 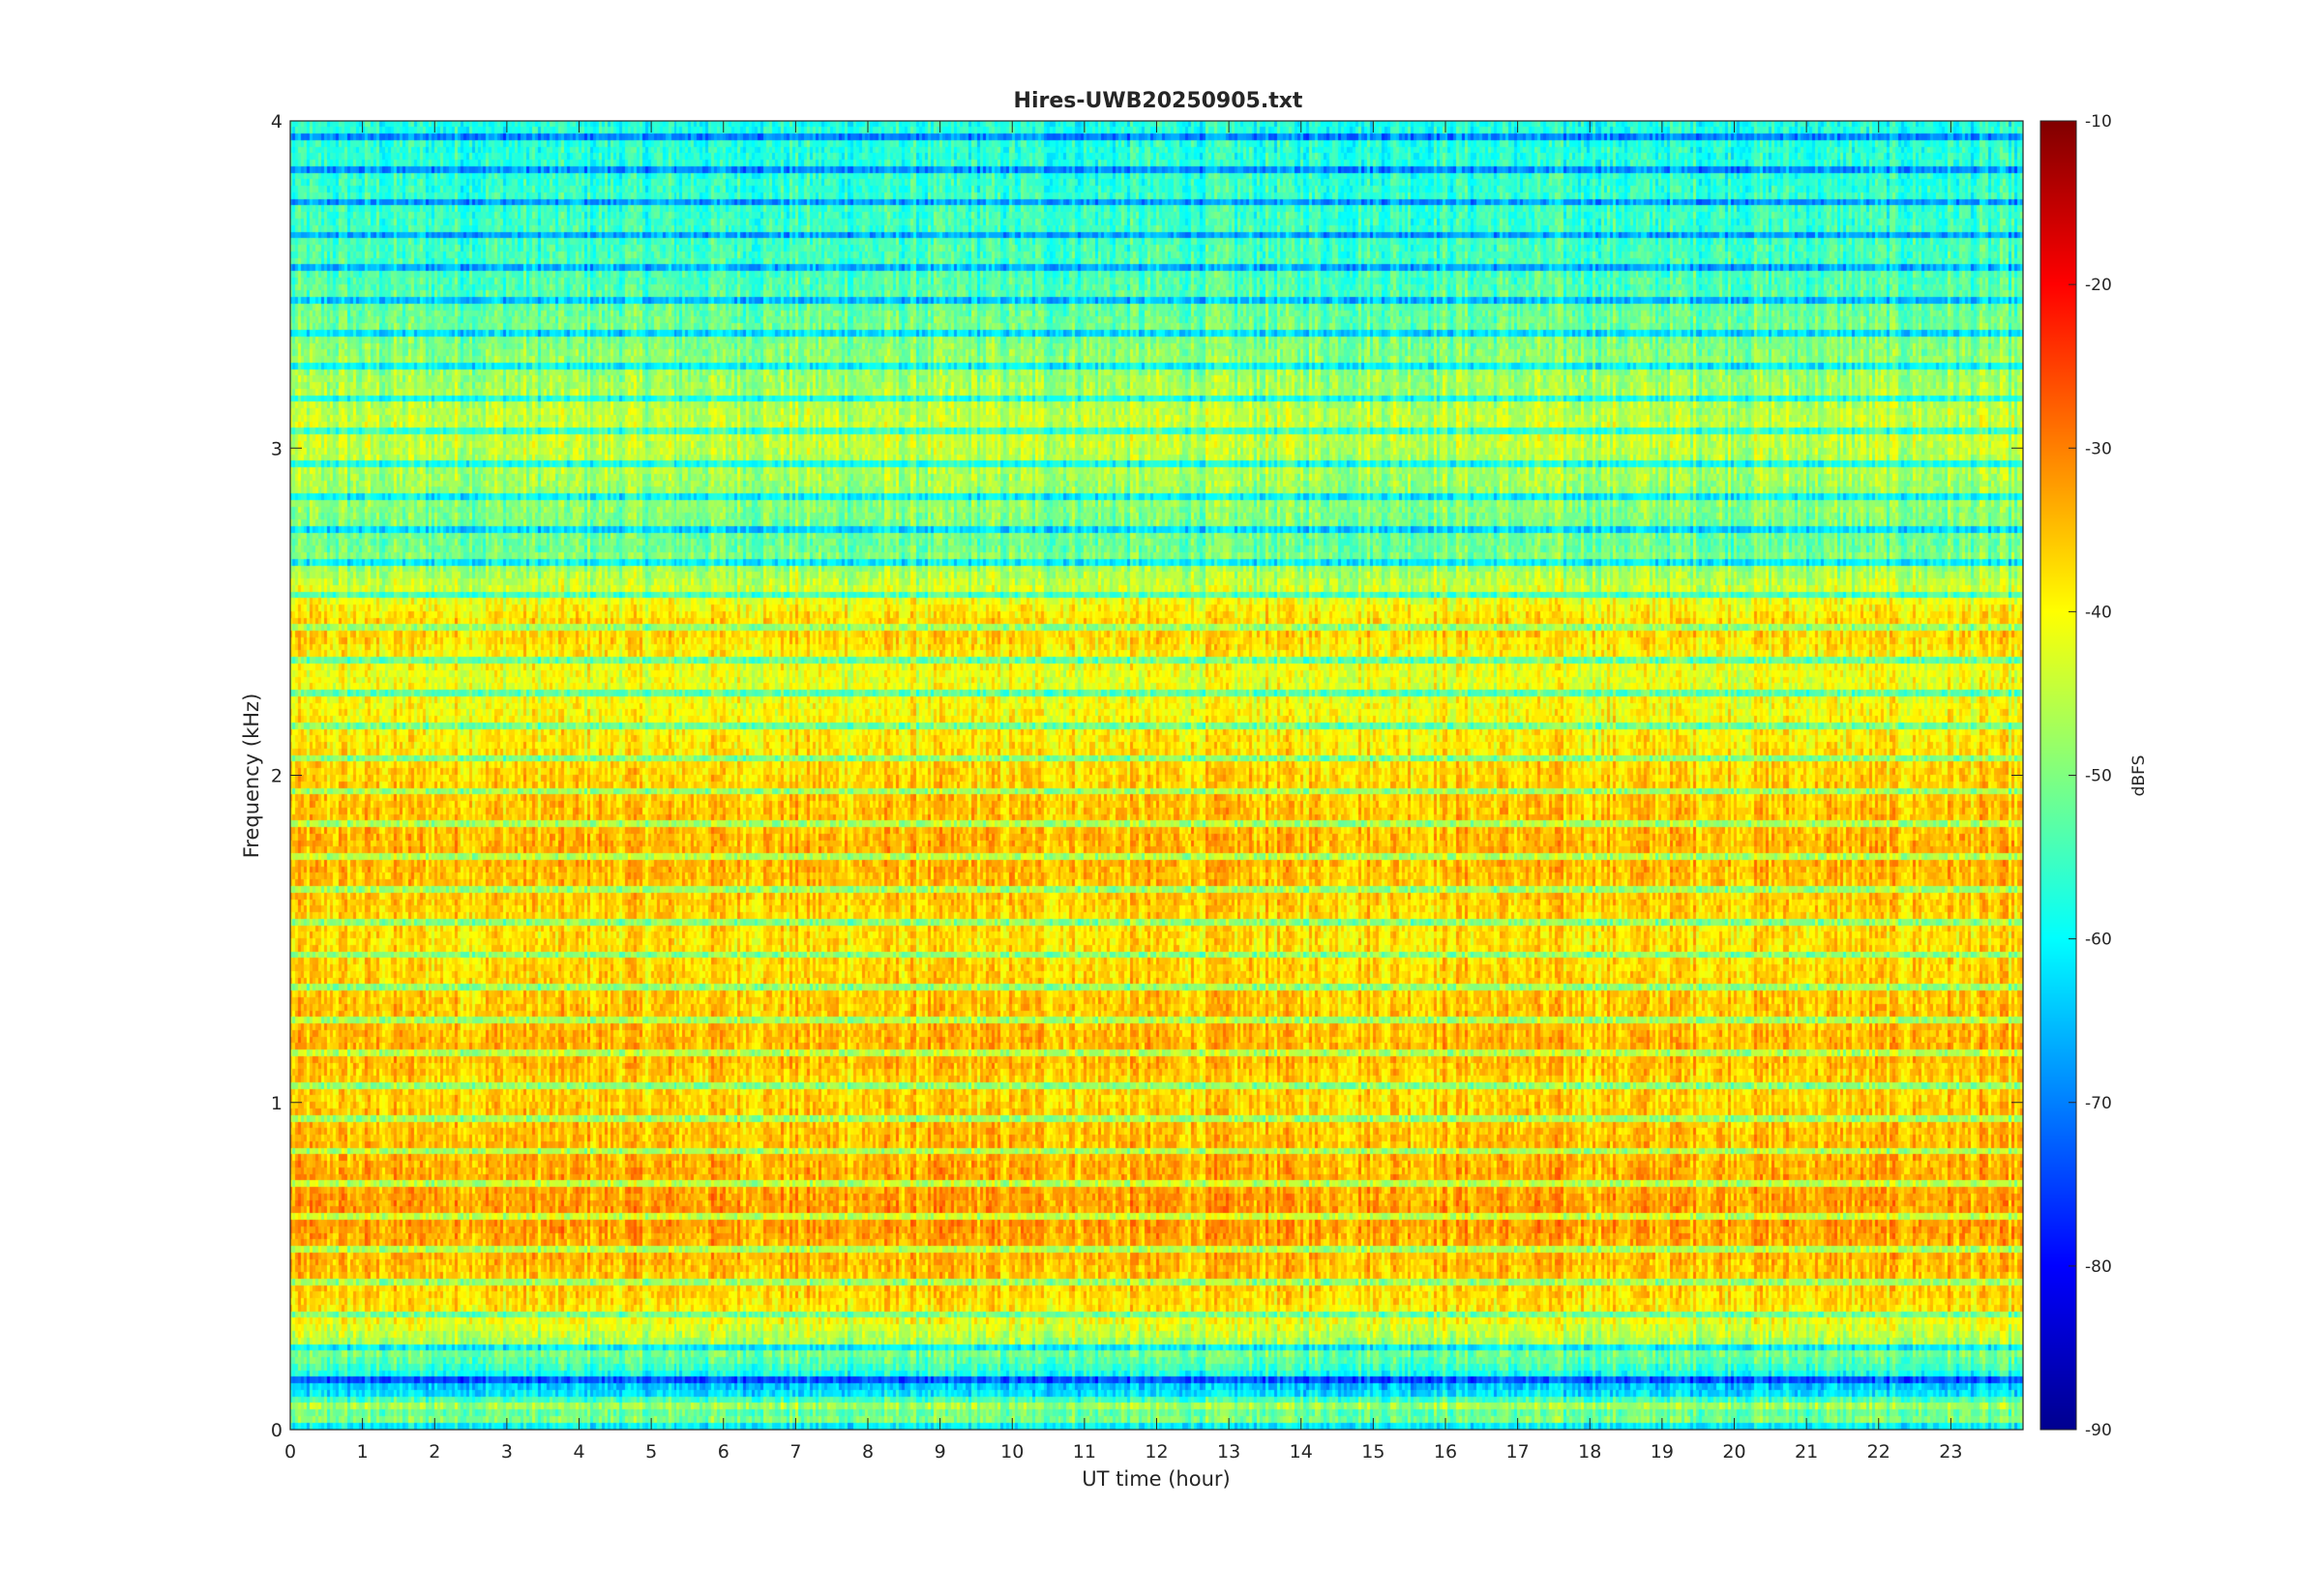 What do you see at coordinates (1228, 1452) in the screenshot?
I see `x-tick-label: 13` at bounding box center [1228, 1452].